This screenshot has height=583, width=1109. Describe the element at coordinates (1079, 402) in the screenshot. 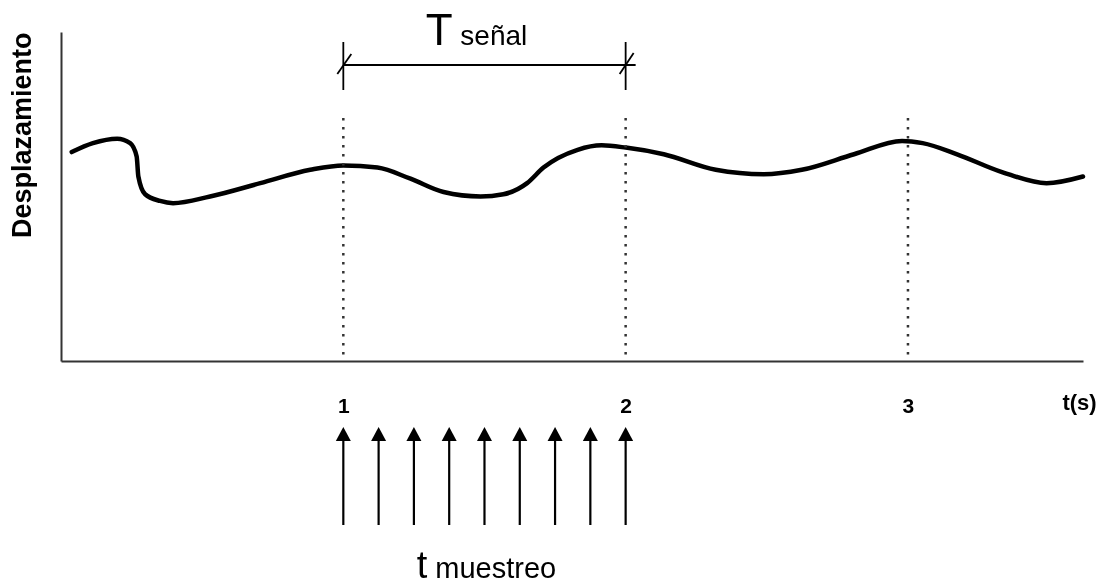

I see `x-axis-title: t(s)` at that location.